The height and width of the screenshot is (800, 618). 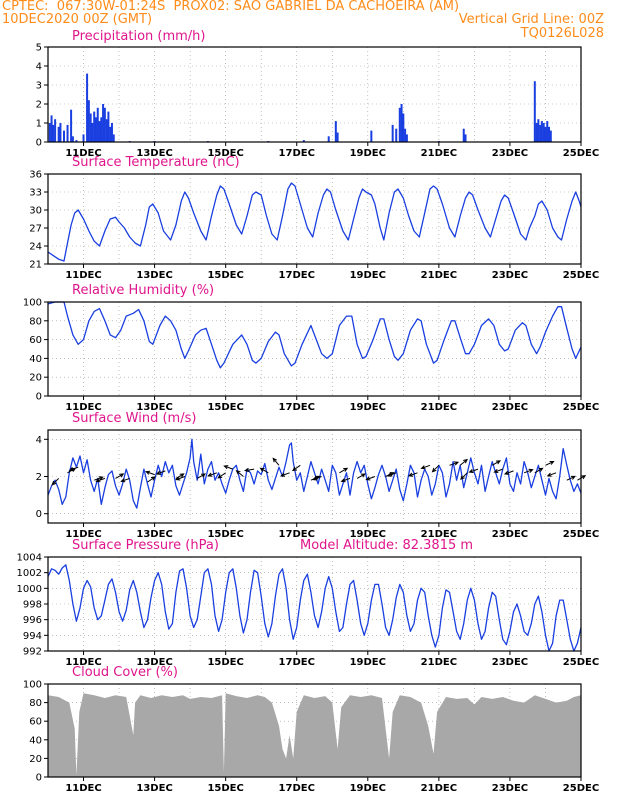 What do you see at coordinates (39, 48) in the screenshot?
I see `panel-1-ytick-label: 5` at bounding box center [39, 48].